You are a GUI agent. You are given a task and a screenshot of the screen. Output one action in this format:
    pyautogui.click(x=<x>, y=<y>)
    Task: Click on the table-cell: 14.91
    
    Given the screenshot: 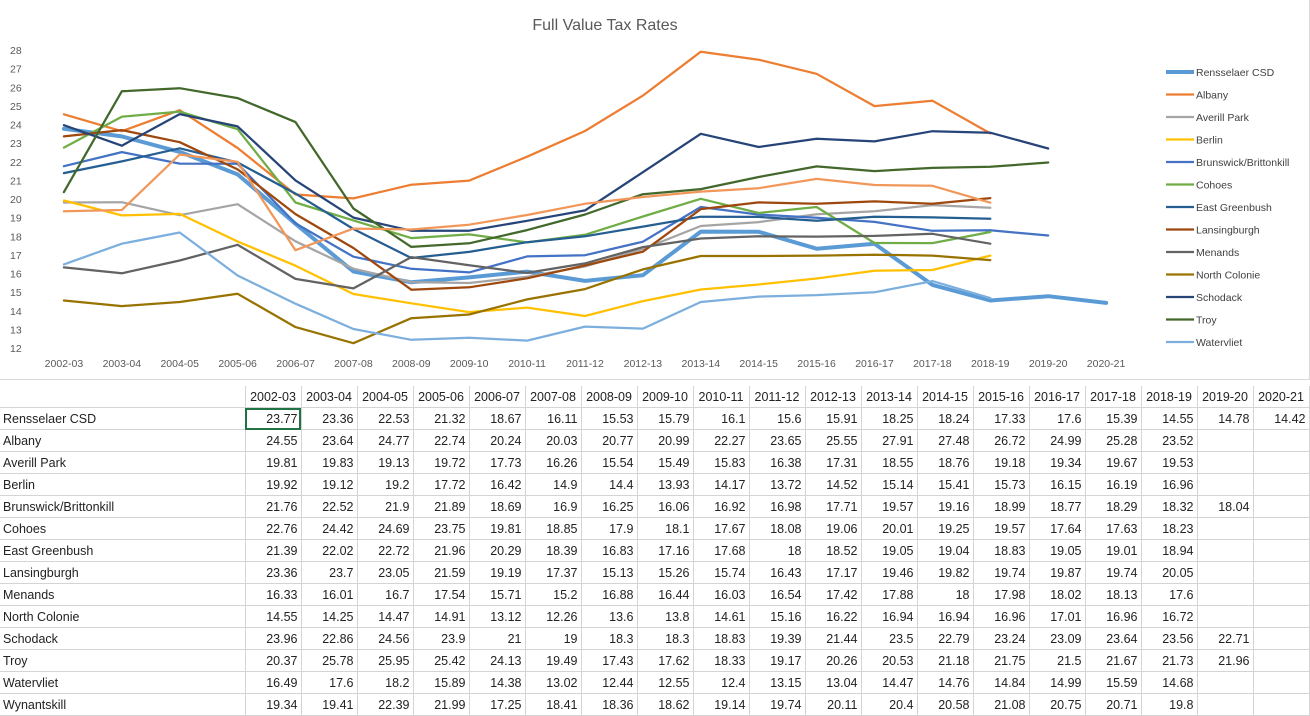 What is the action you would take?
    pyautogui.click(x=441, y=616)
    